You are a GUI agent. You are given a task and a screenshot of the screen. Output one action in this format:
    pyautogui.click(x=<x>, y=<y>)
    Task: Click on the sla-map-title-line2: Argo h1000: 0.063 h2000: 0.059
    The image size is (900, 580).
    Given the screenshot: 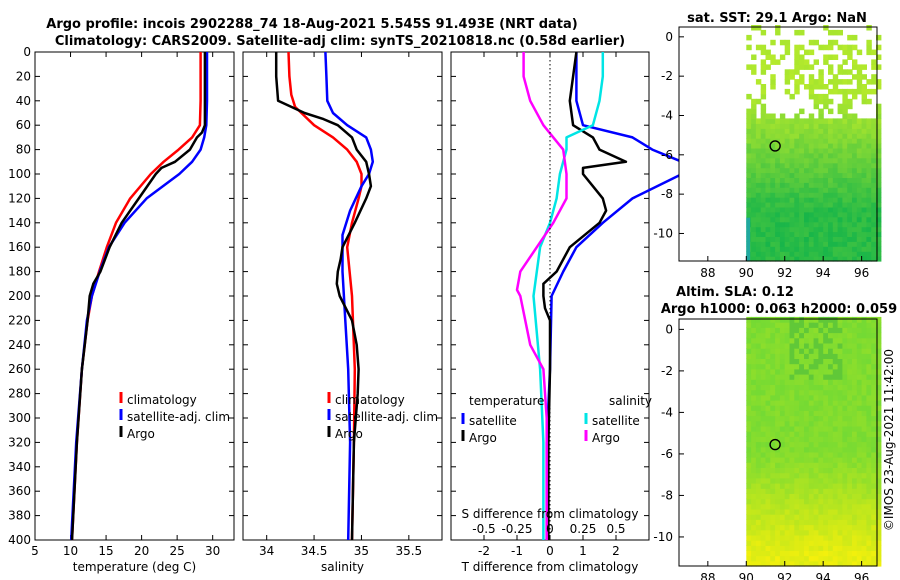 What is the action you would take?
    pyautogui.click(x=779, y=309)
    